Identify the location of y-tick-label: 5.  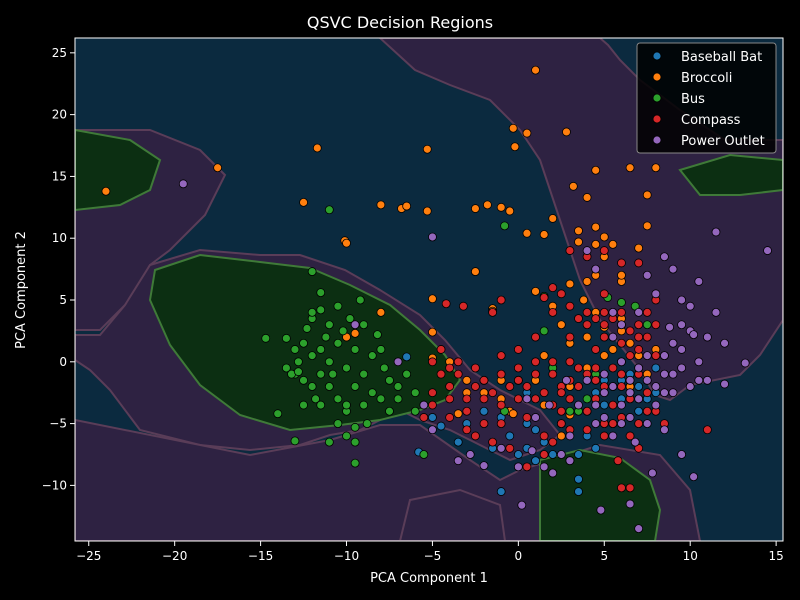
(63, 300).